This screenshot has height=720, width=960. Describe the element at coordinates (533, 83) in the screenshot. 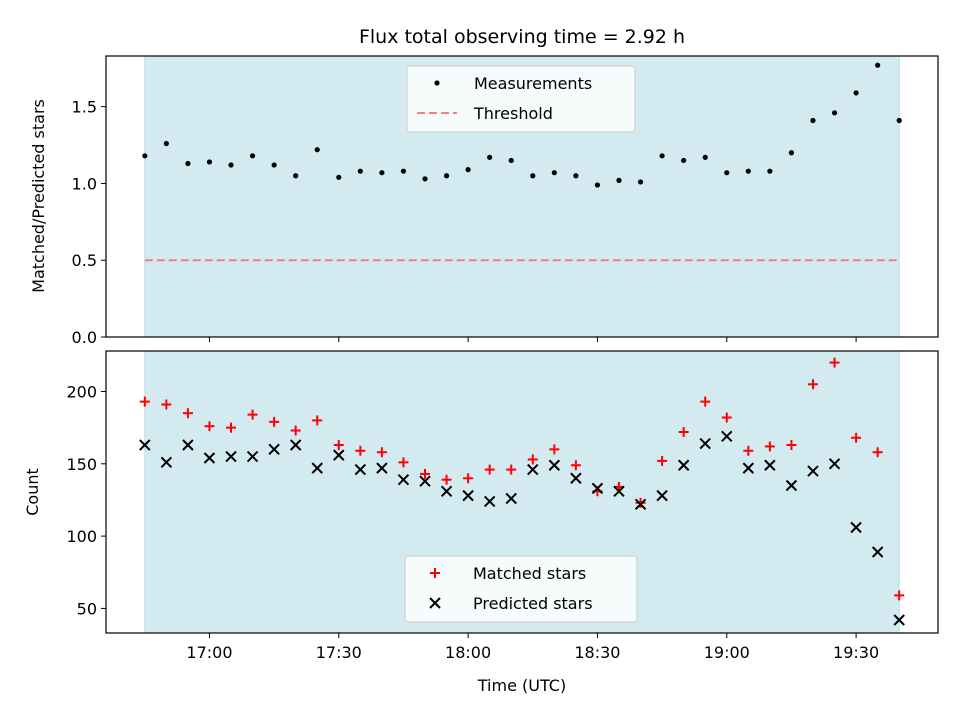

I see `legend-measurements-label: Measurements` at that location.